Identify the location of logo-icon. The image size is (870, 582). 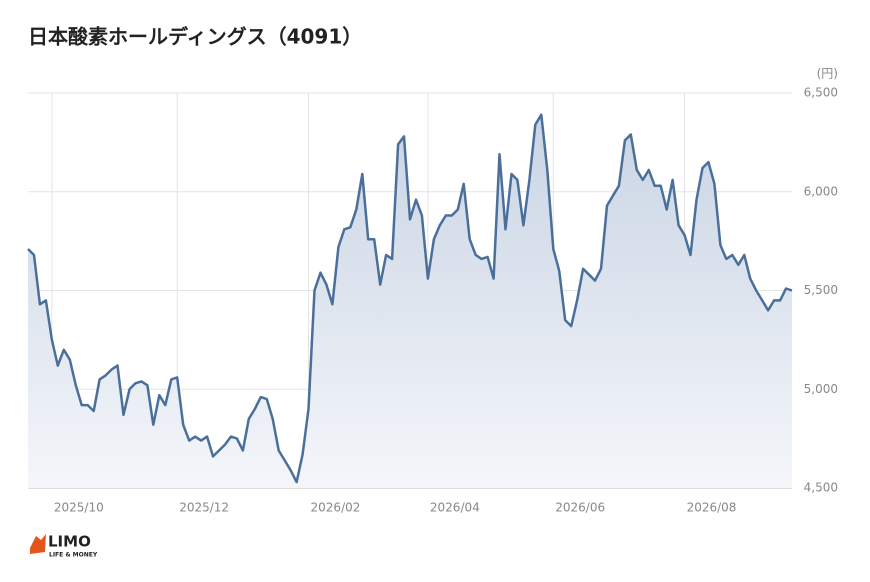
(38, 544).